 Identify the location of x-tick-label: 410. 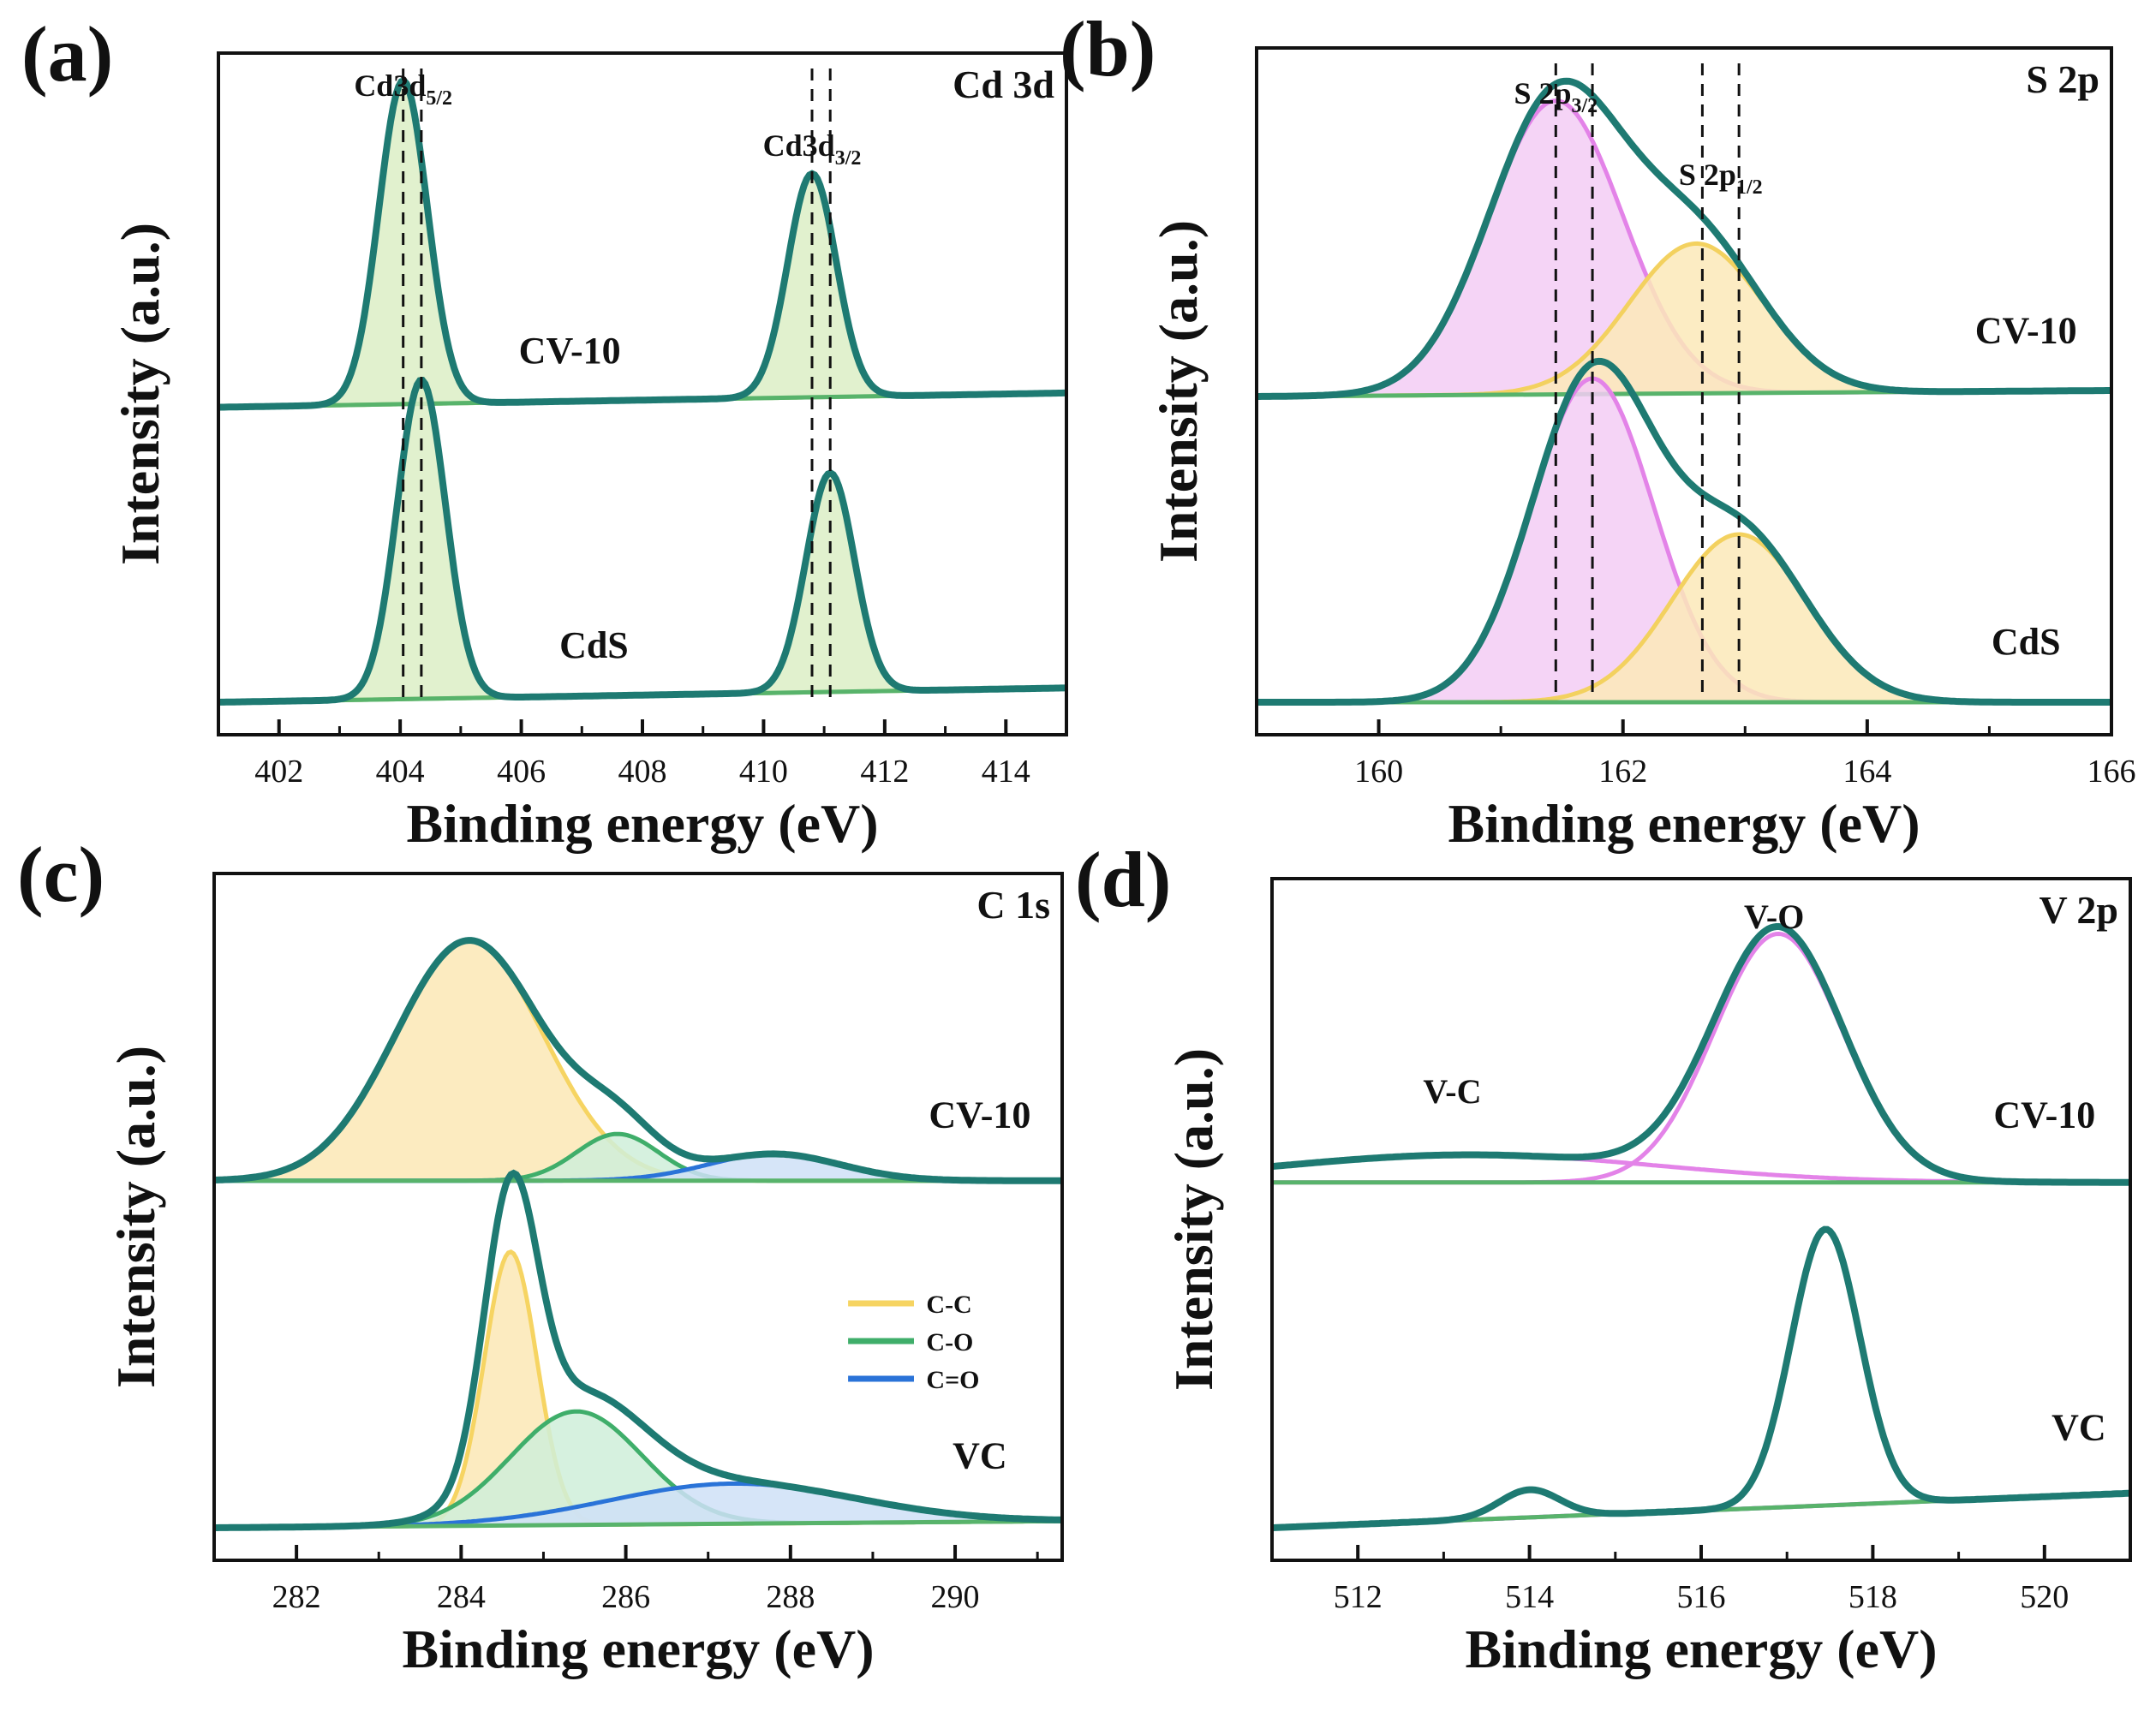
(763, 772).